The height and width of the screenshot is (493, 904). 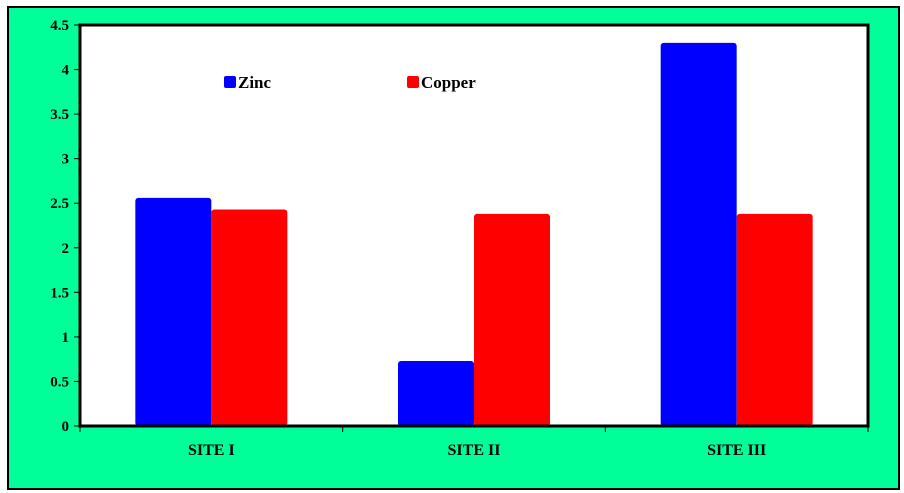 What do you see at coordinates (255, 82) in the screenshot?
I see `legend-label-zinc: Zinc` at bounding box center [255, 82].